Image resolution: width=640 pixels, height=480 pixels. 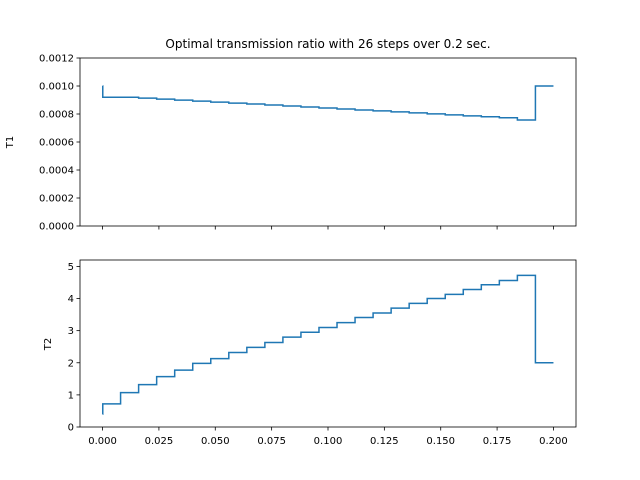 I want to click on xtick-label: 0.200, so click(x=553, y=441).